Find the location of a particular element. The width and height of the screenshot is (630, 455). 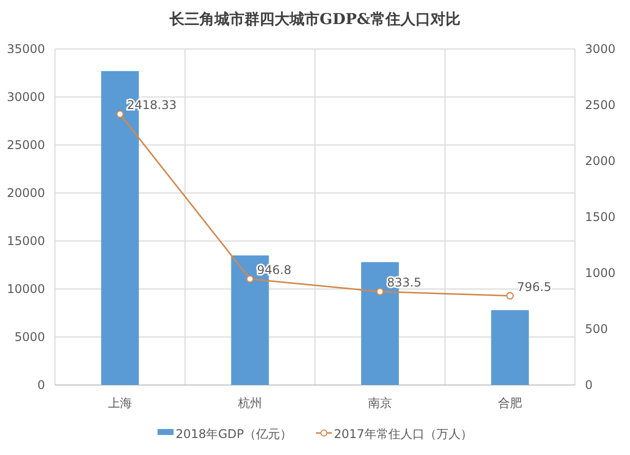

y-tick-label: 10000 is located at coordinates (25, 289).